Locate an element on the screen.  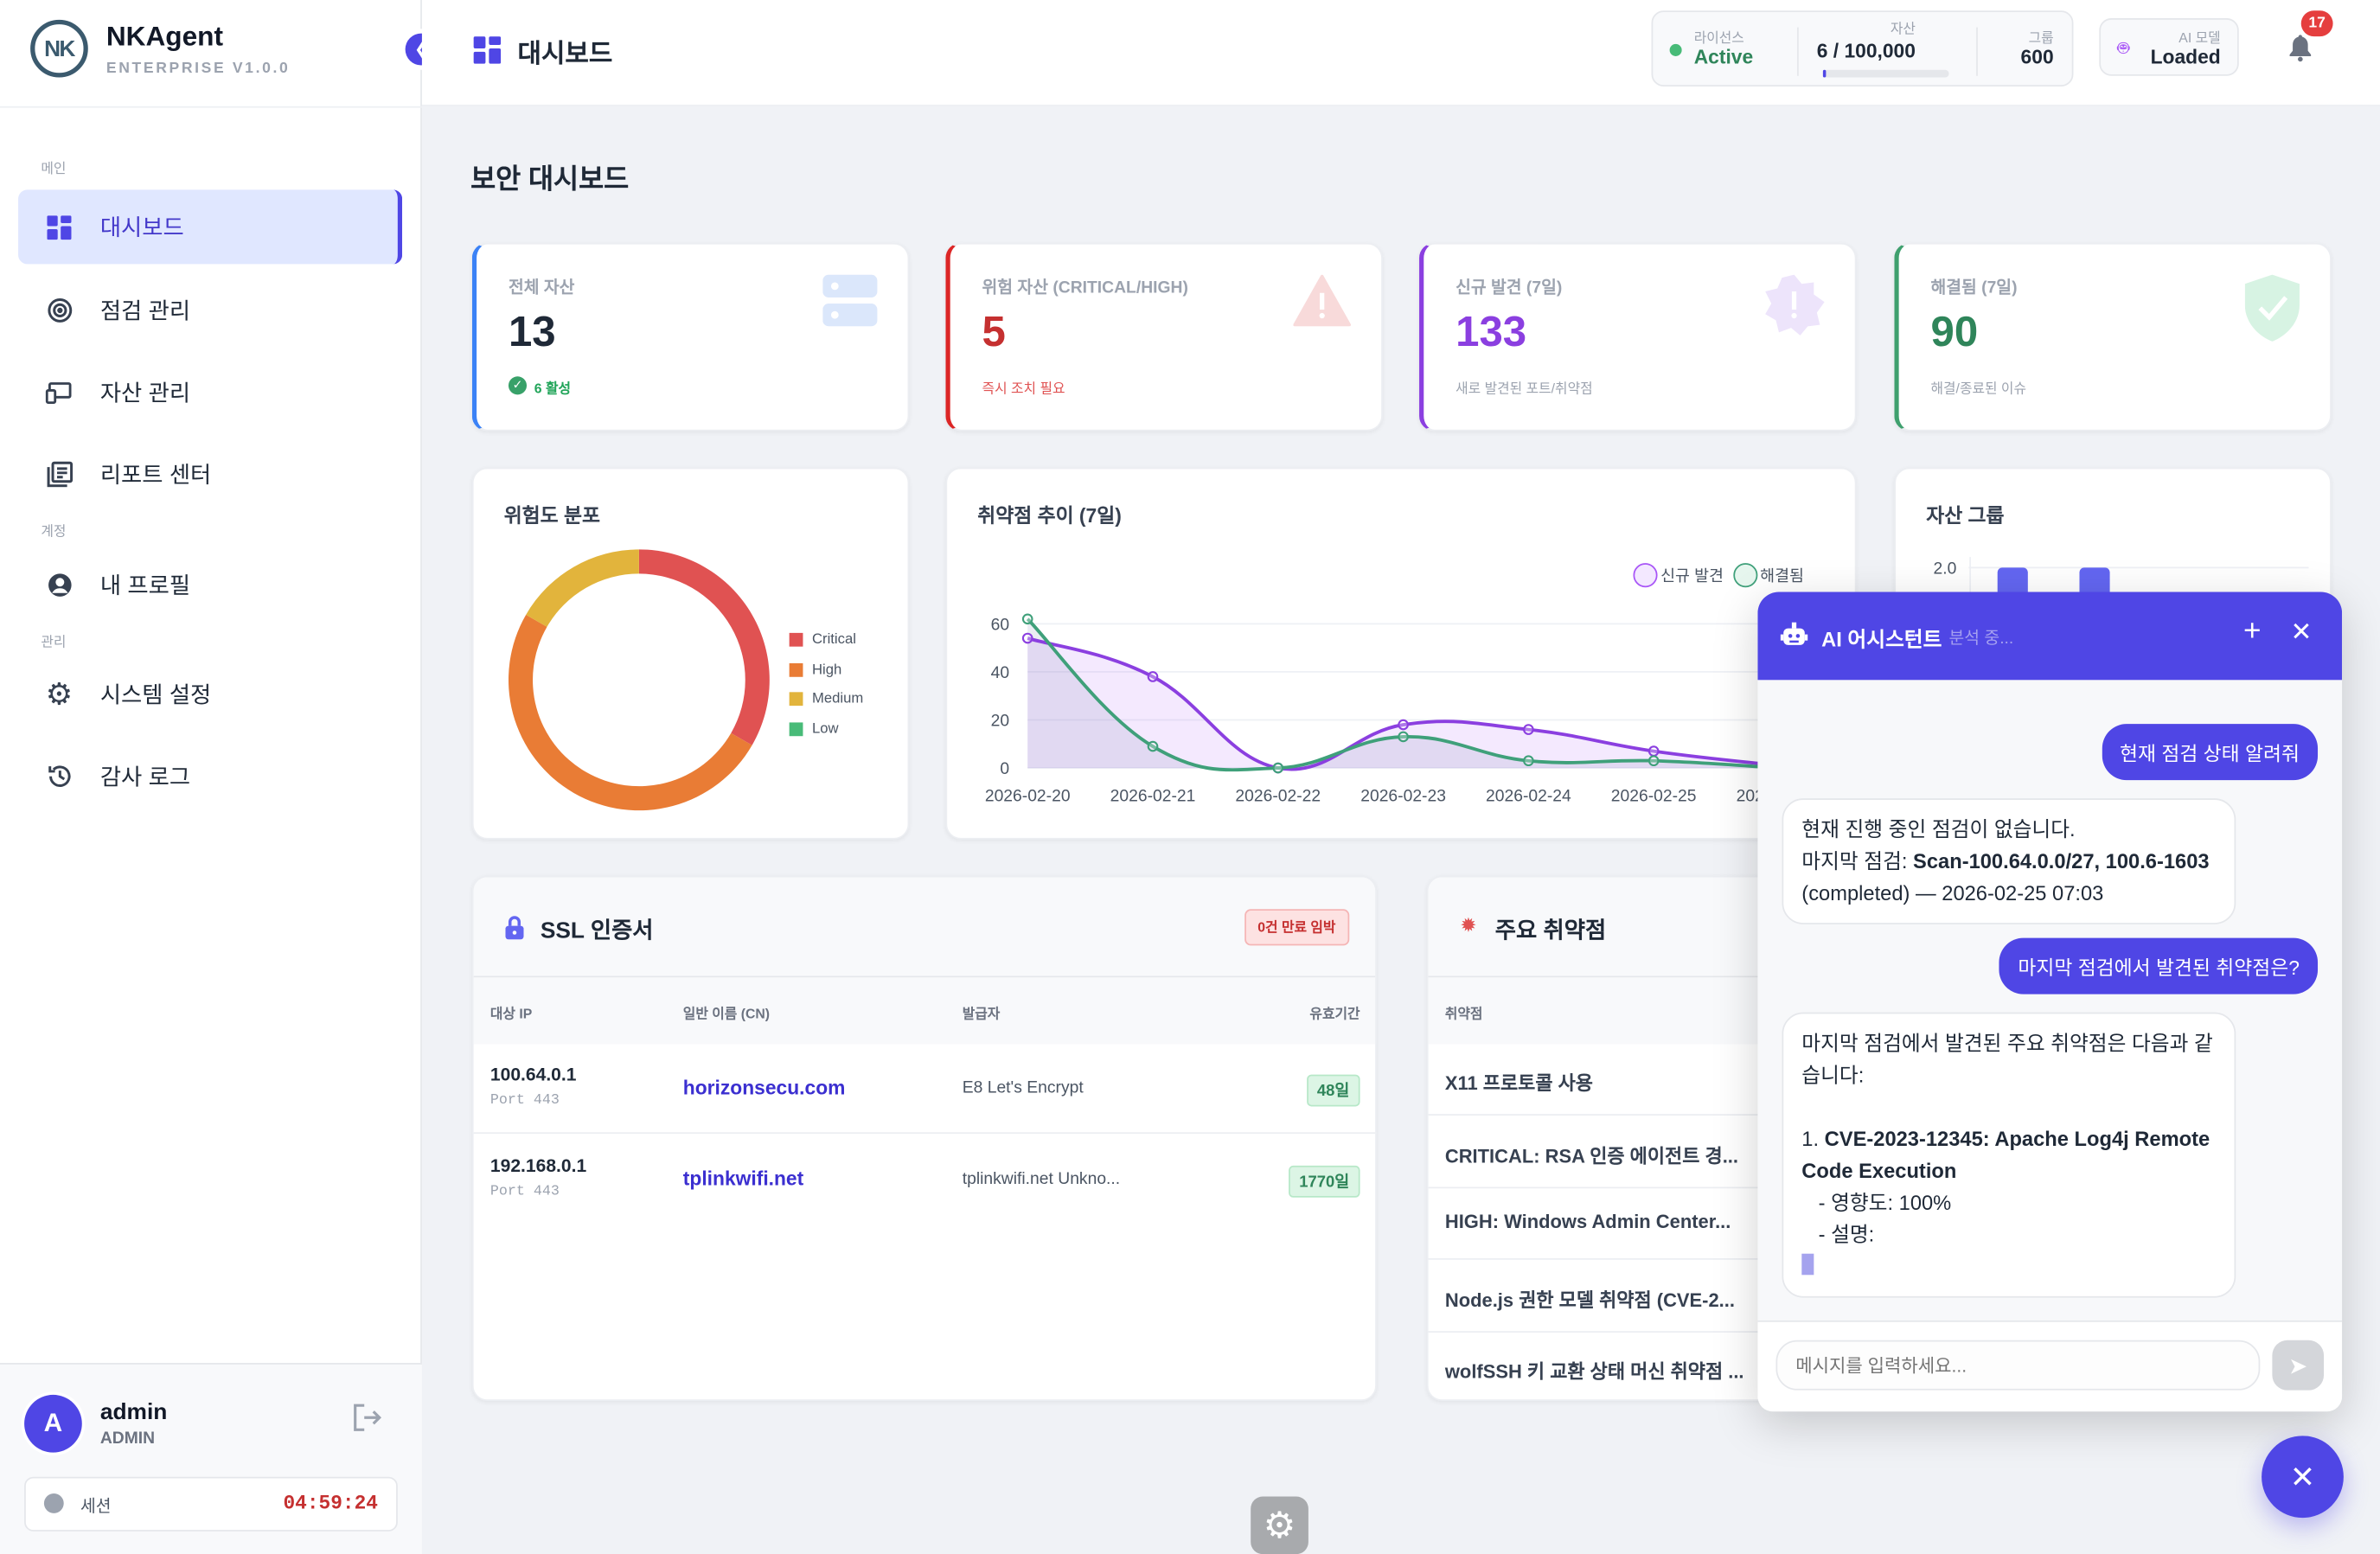
send-button: ➤ is located at coordinates (2299, 1365).